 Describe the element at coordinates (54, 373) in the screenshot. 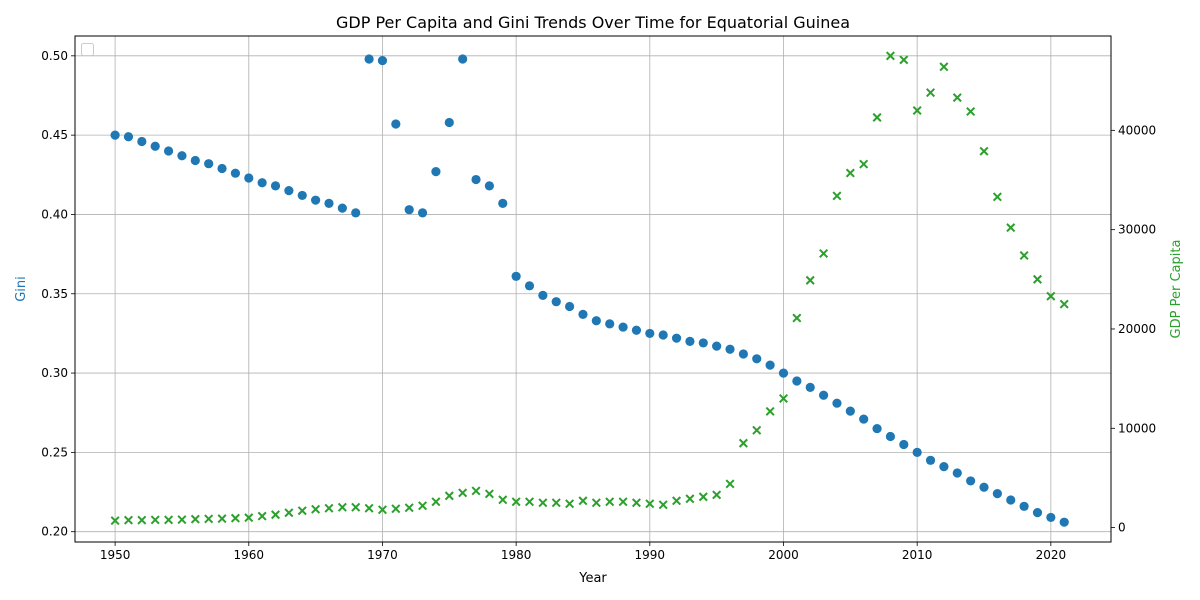

I see `y-tick-label-left: 0.30` at that location.